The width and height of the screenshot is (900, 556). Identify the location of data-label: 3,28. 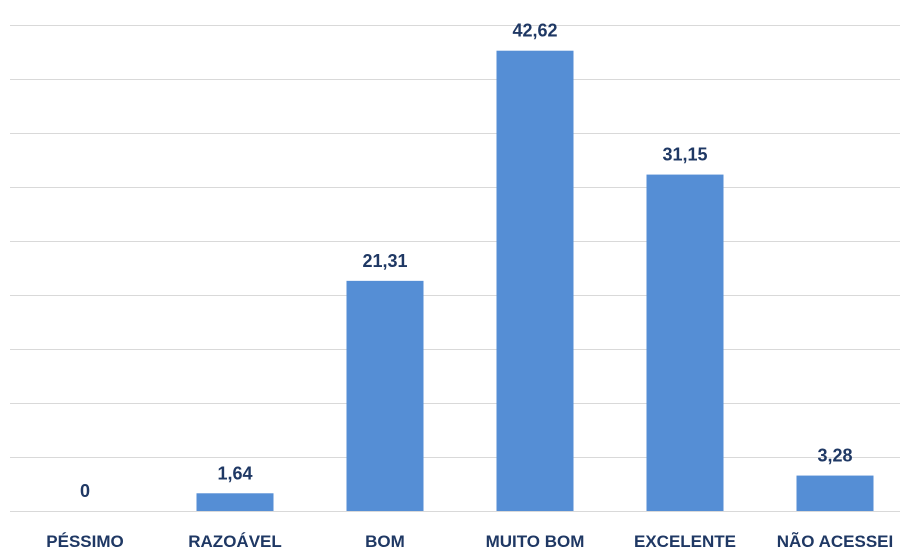
(834, 456).